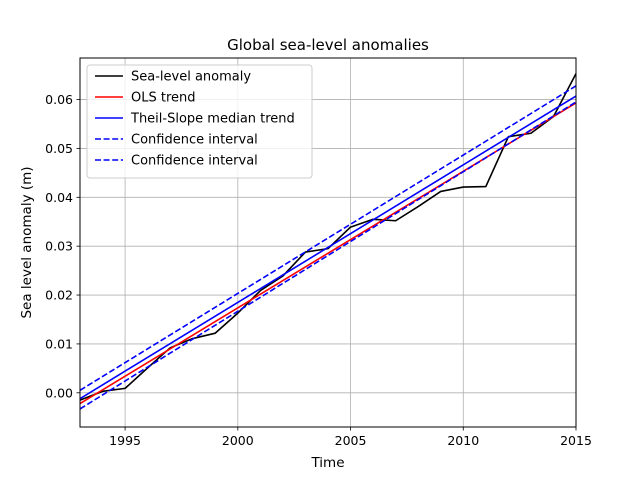 The image size is (640, 480). What do you see at coordinates (191, 77) in the screenshot?
I see `legend-label: Sea-level anomaly` at bounding box center [191, 77].